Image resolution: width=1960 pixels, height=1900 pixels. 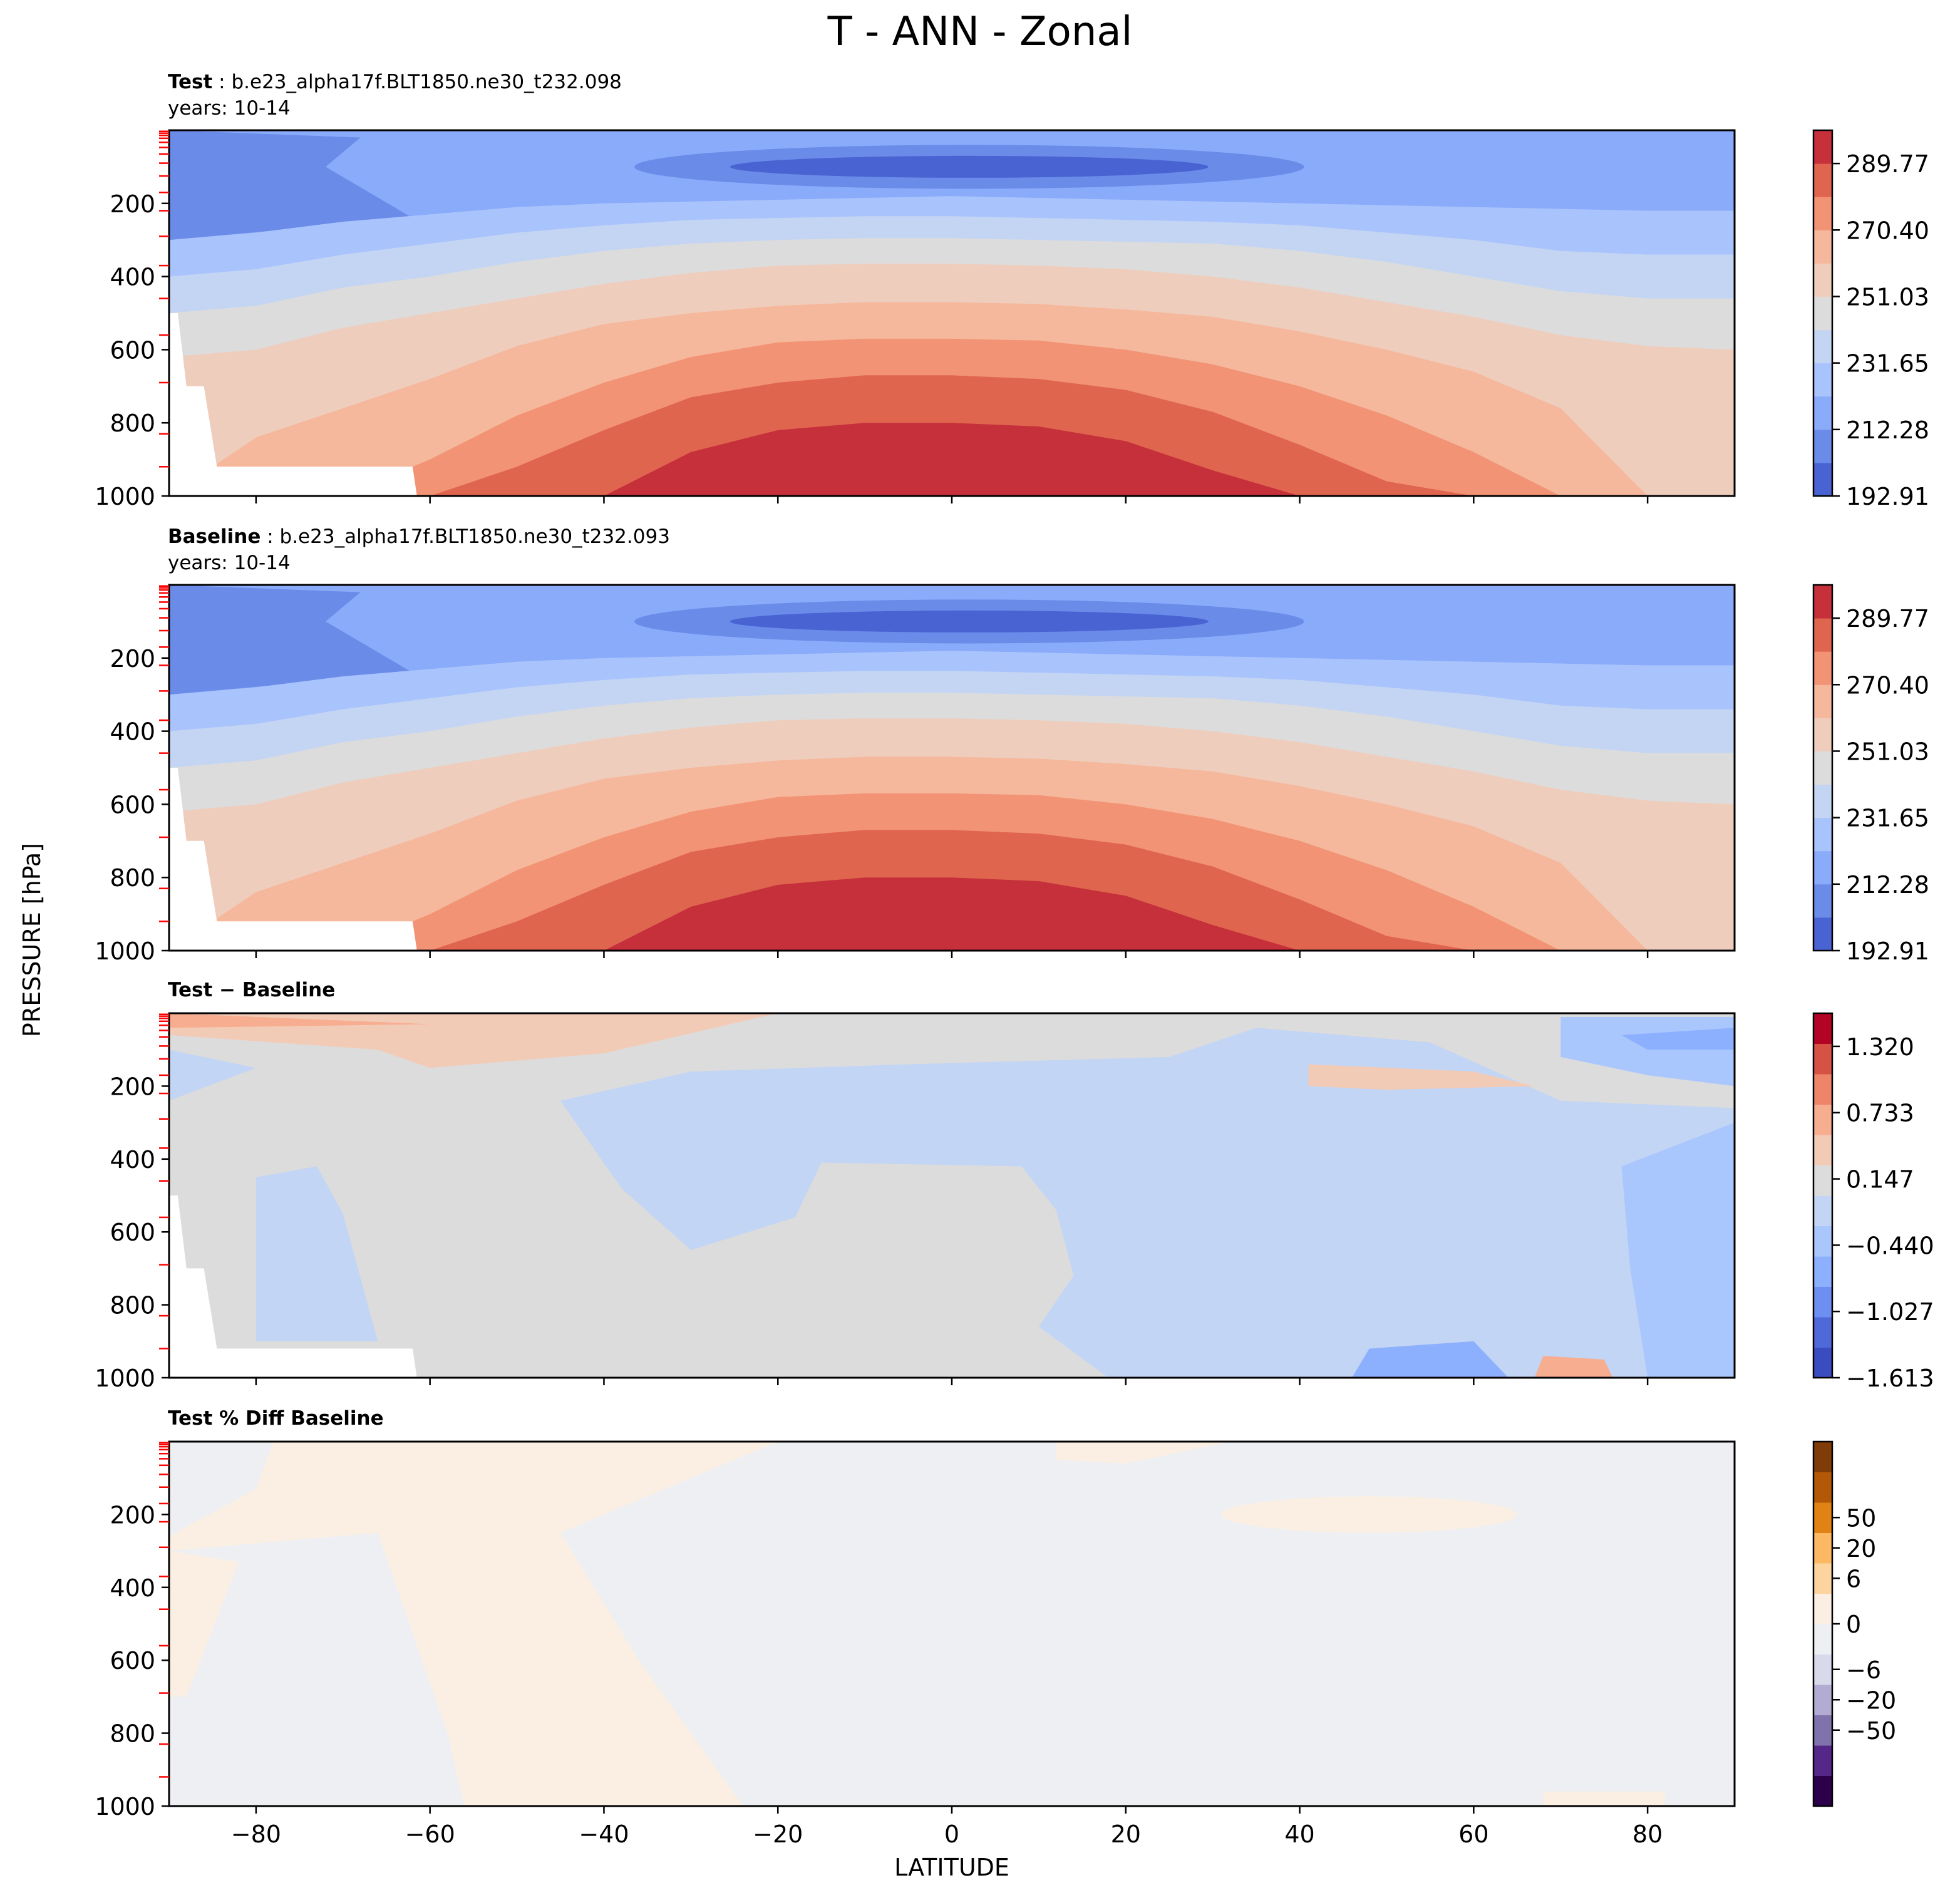 What do you see at coordinates (1430, 1359) in the screenshot?
I see `diff-lowlat-neg` at bounding box center [1430, 1359].